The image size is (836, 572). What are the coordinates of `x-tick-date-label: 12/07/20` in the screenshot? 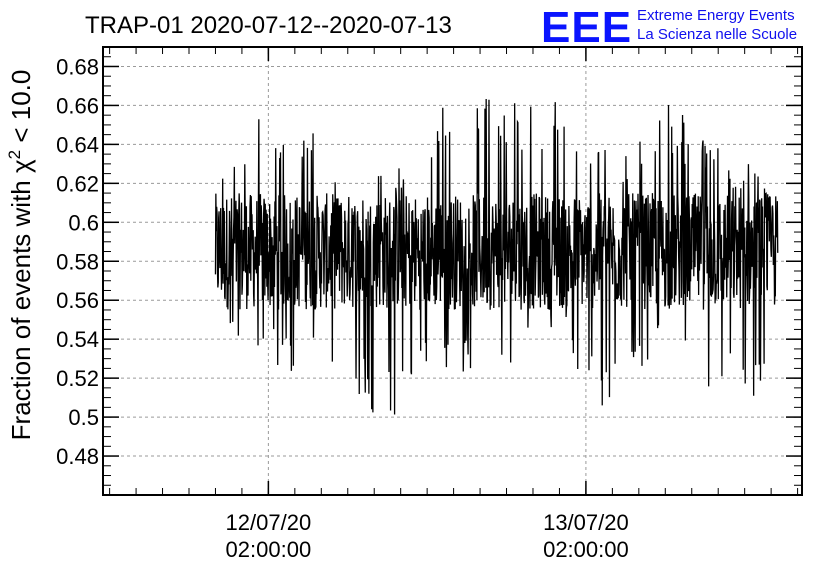 It's located at (269, 522).